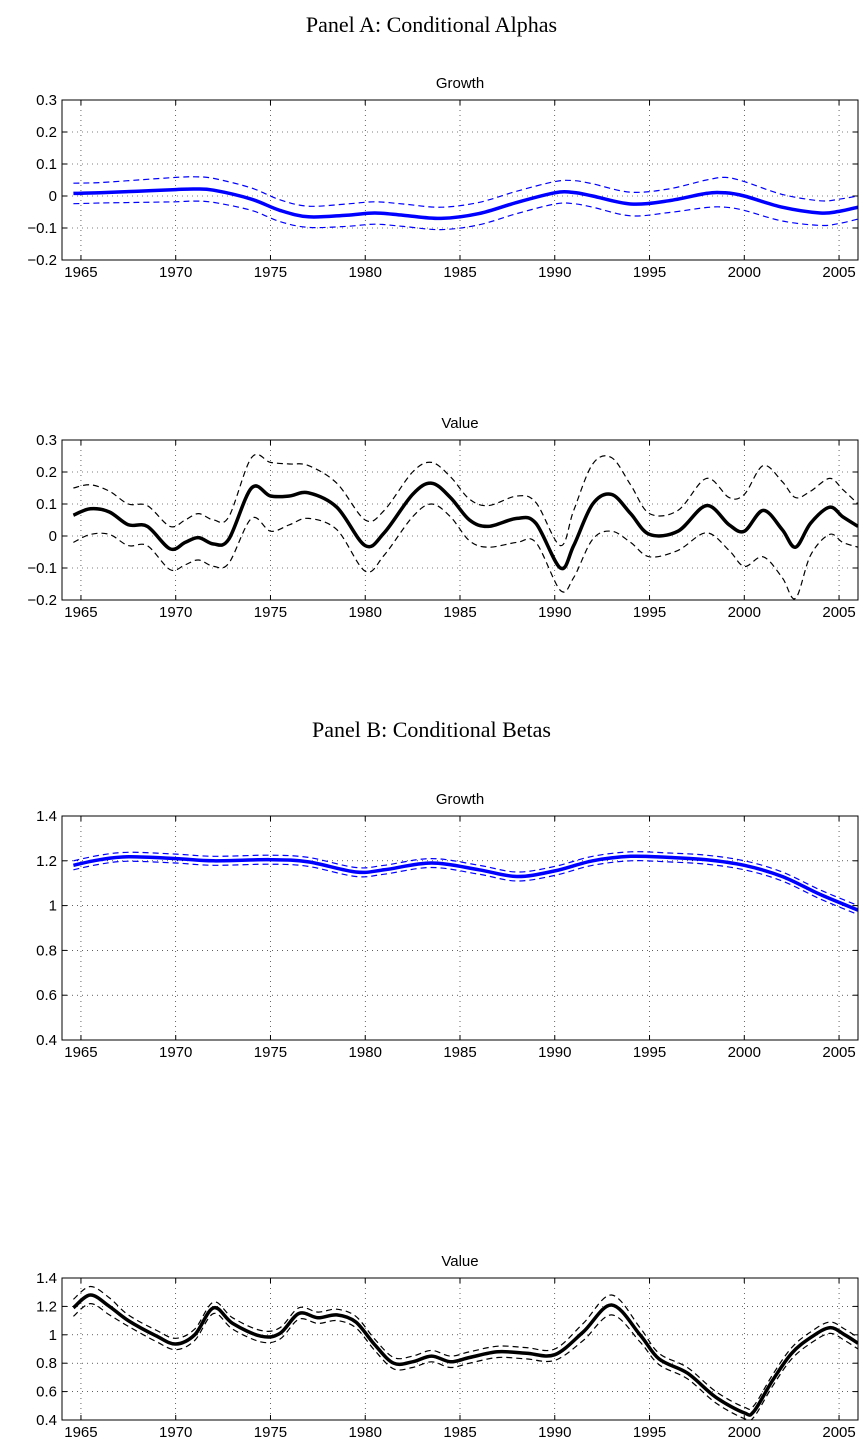 The image size is (863, 1441). What do you see at coordinates (554, 1432) in the screenshot?
I see `panel-b-value-xtick-label: 1990` at bounding box center [554, 1432].